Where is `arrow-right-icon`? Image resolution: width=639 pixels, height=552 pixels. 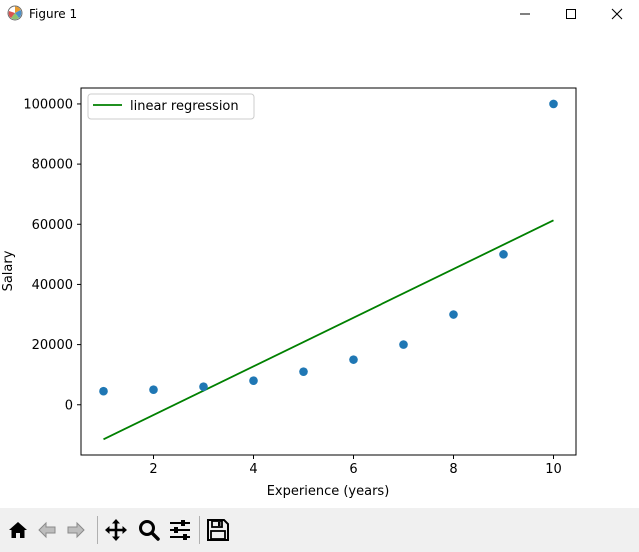 arrow-right-icon is located at coordinates (76, 530).